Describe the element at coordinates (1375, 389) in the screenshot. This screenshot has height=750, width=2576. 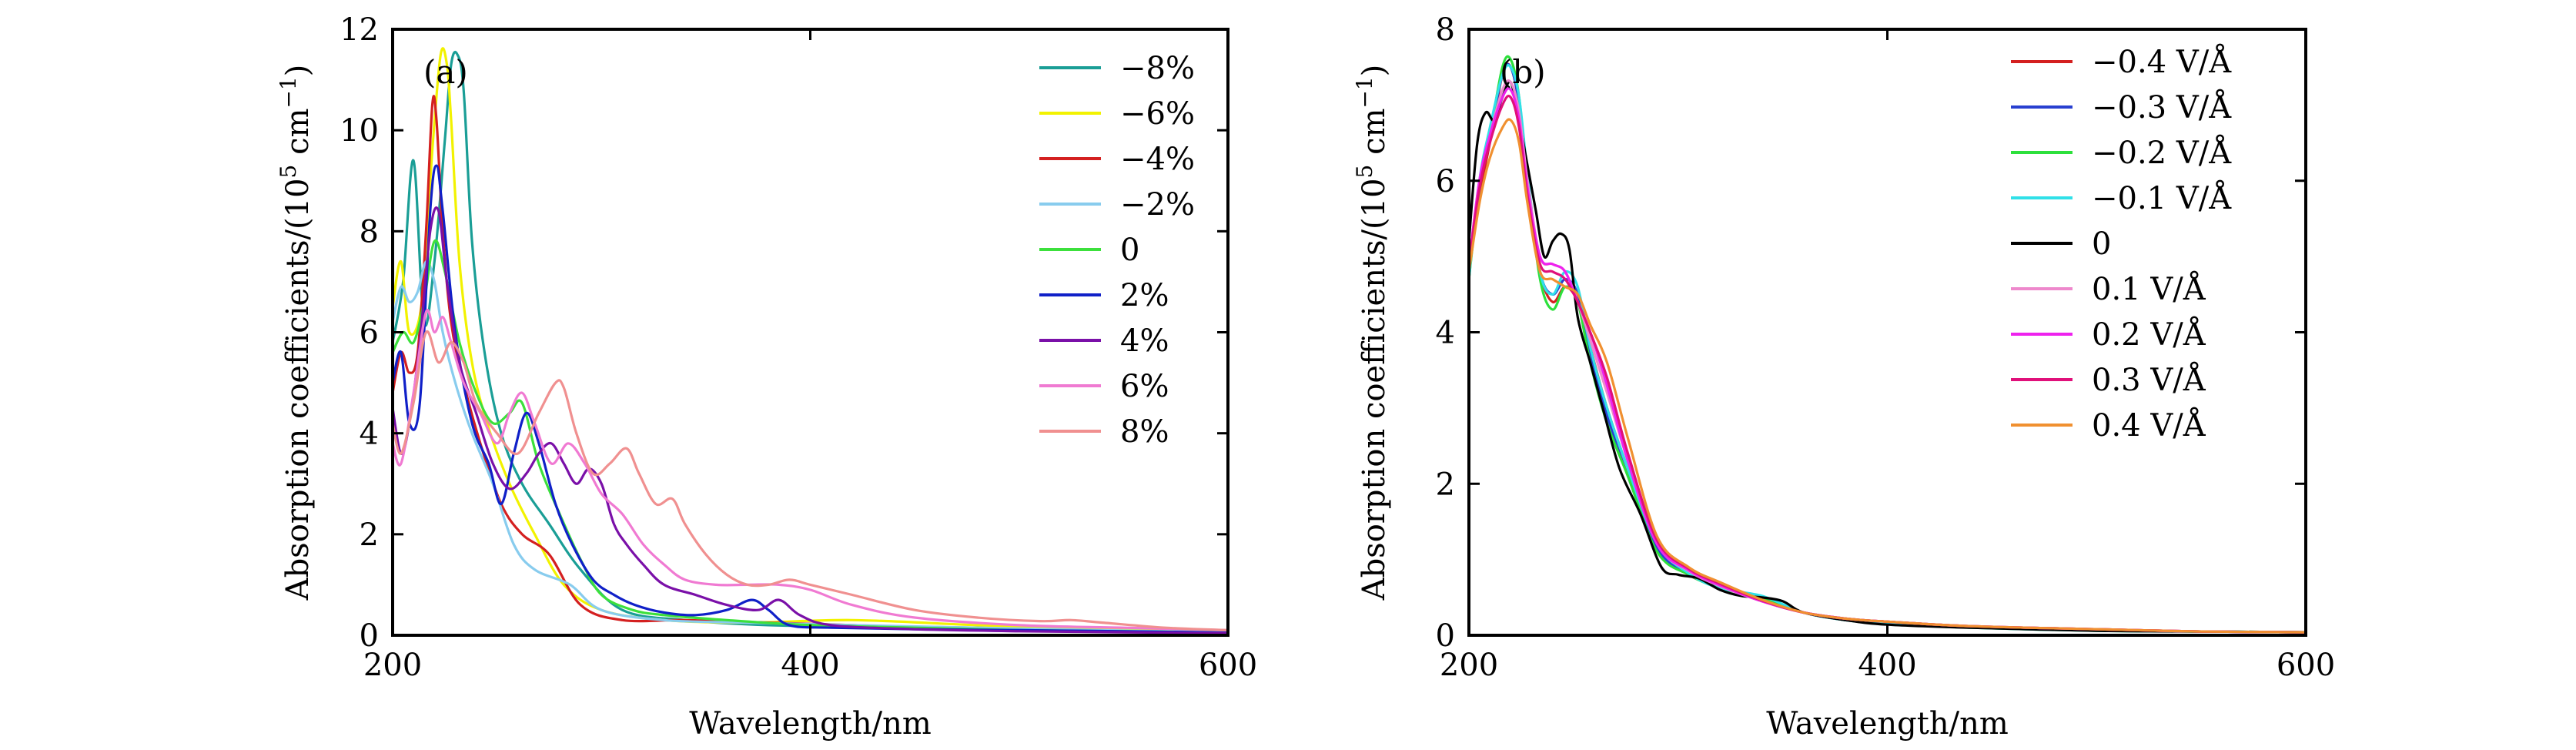
I see `panel-b-ylabel-main: Absorption coefficients/(10` at that location.